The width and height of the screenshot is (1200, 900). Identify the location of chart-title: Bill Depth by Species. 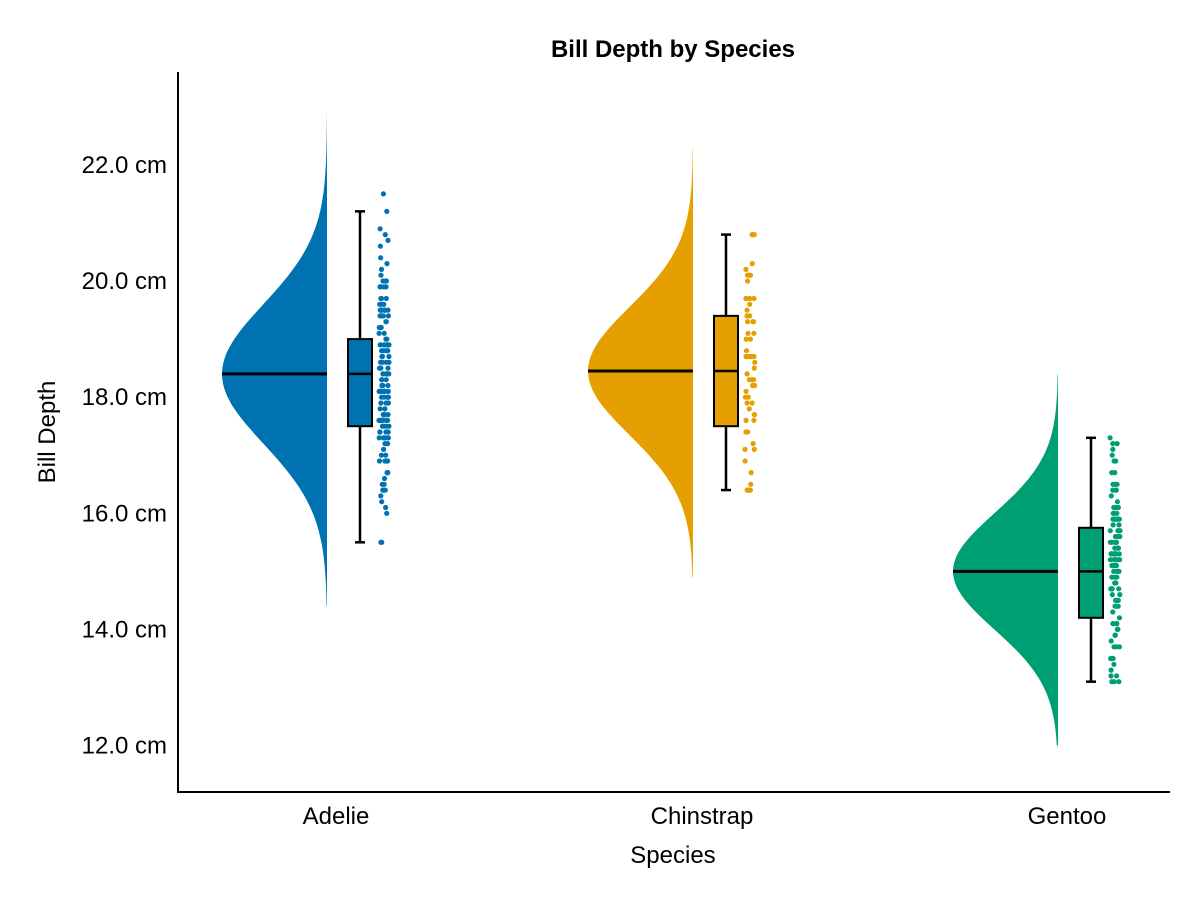
(673, 49).